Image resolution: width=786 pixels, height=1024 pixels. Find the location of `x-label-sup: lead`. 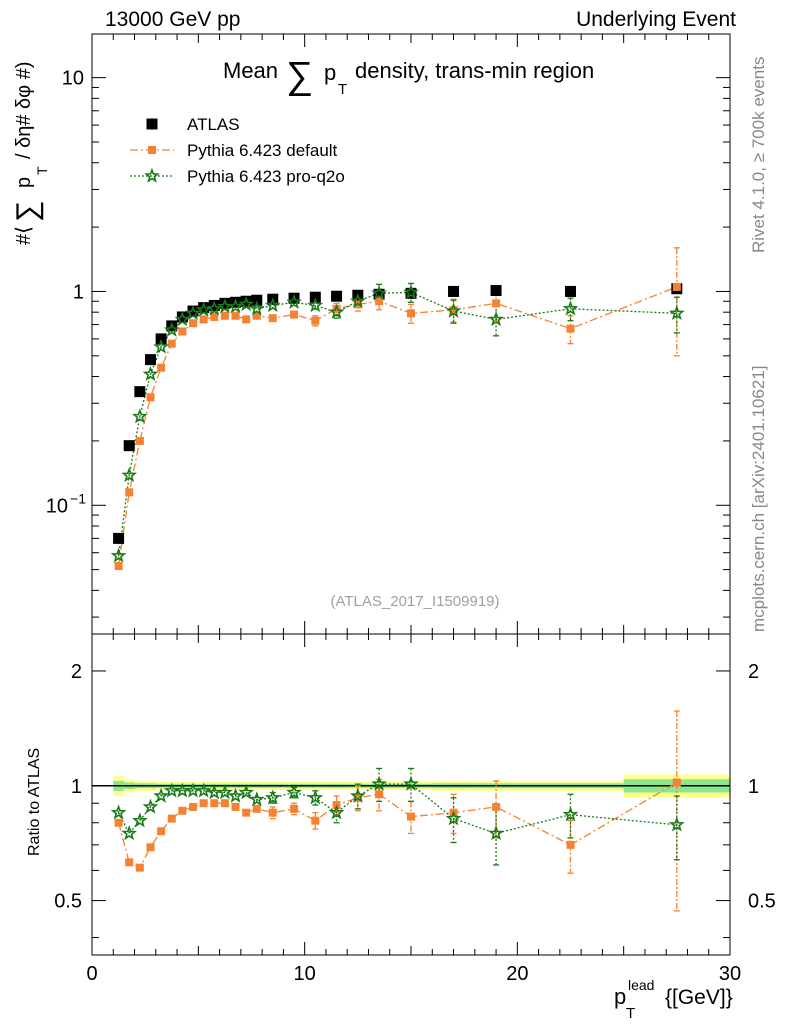

x-label-sup: lead is located at coordinates (641, 985).